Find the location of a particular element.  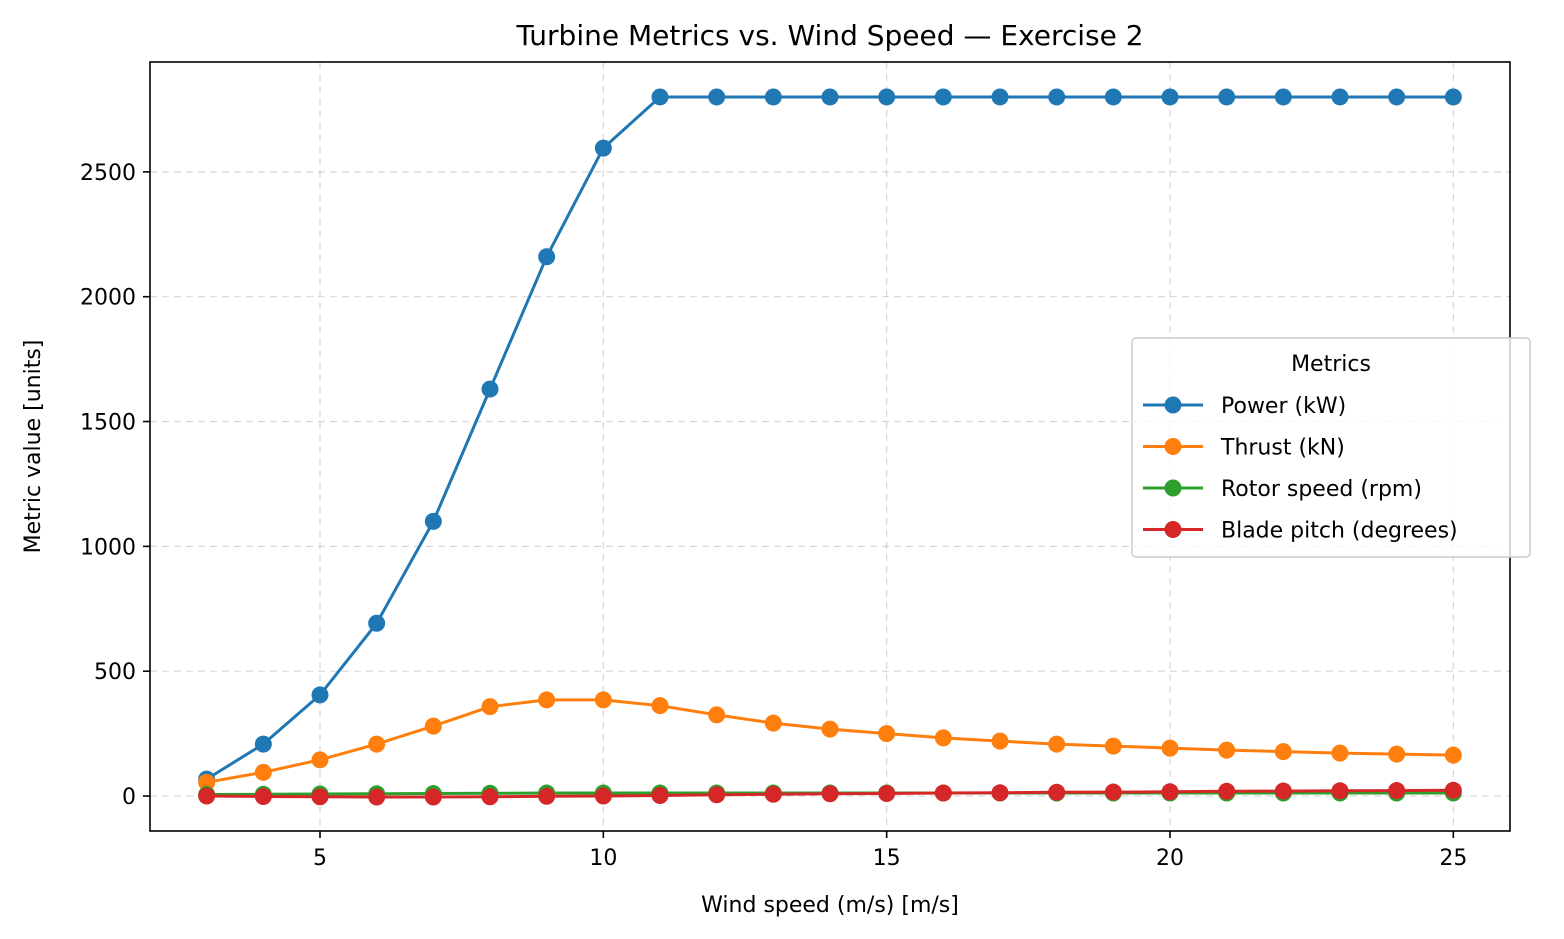

x-tick-label: 15 is located at coordinates (887, 858).